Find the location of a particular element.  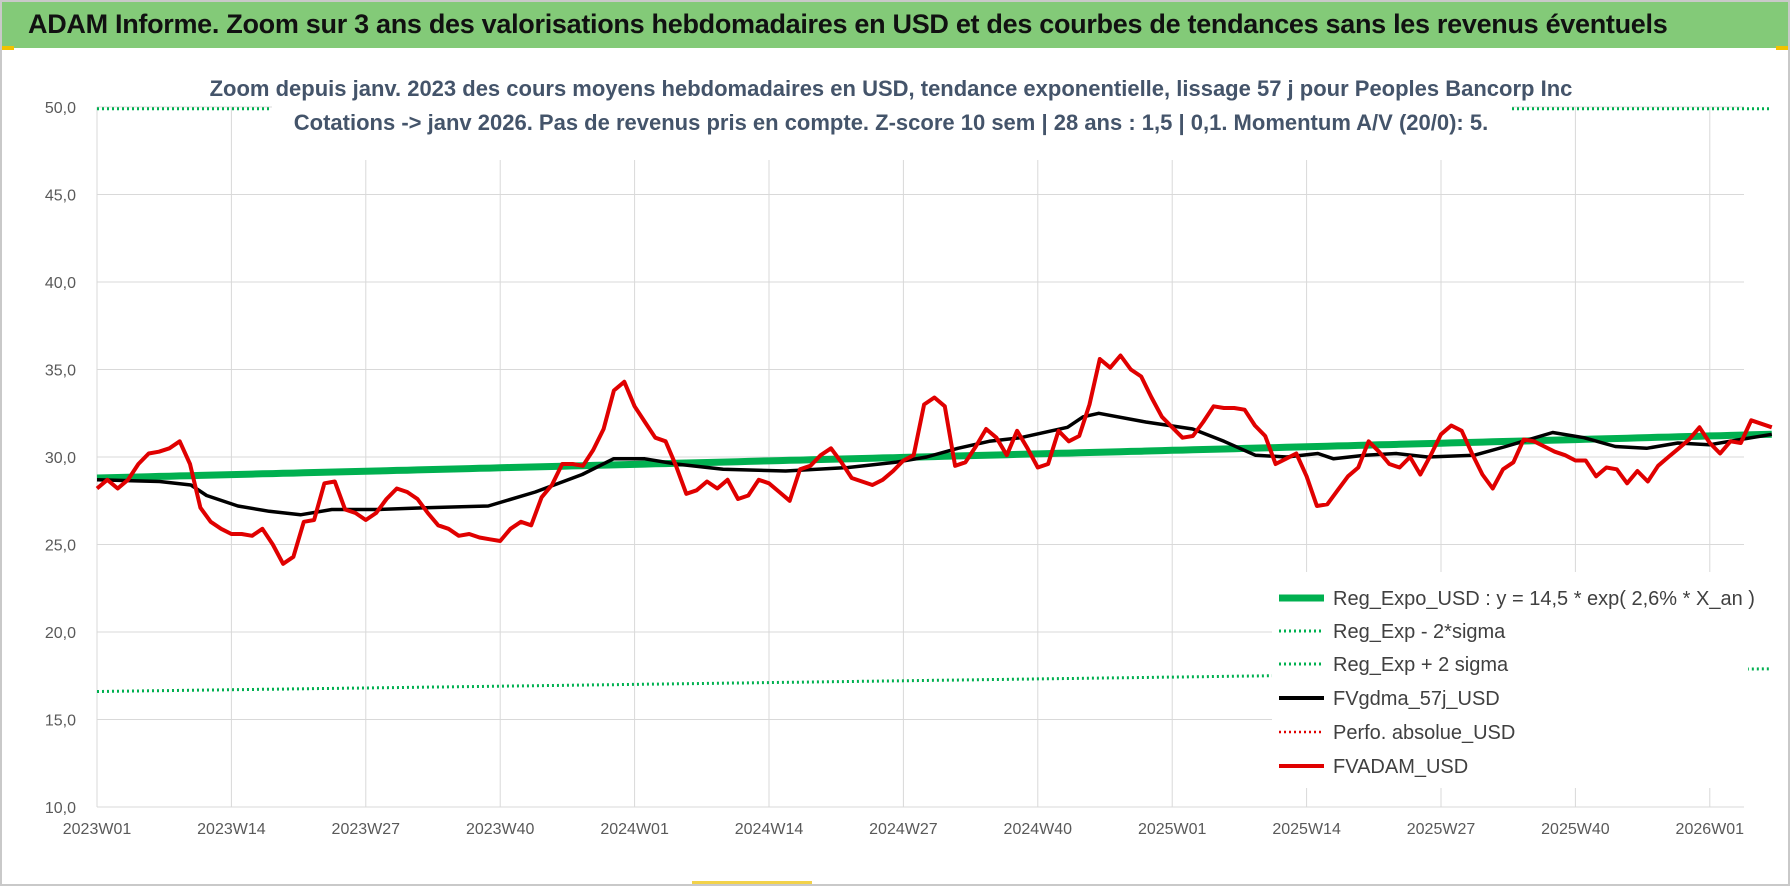

legend-label-perfo: Perfo. absolue_USD is located at coordinates (1424, 733).